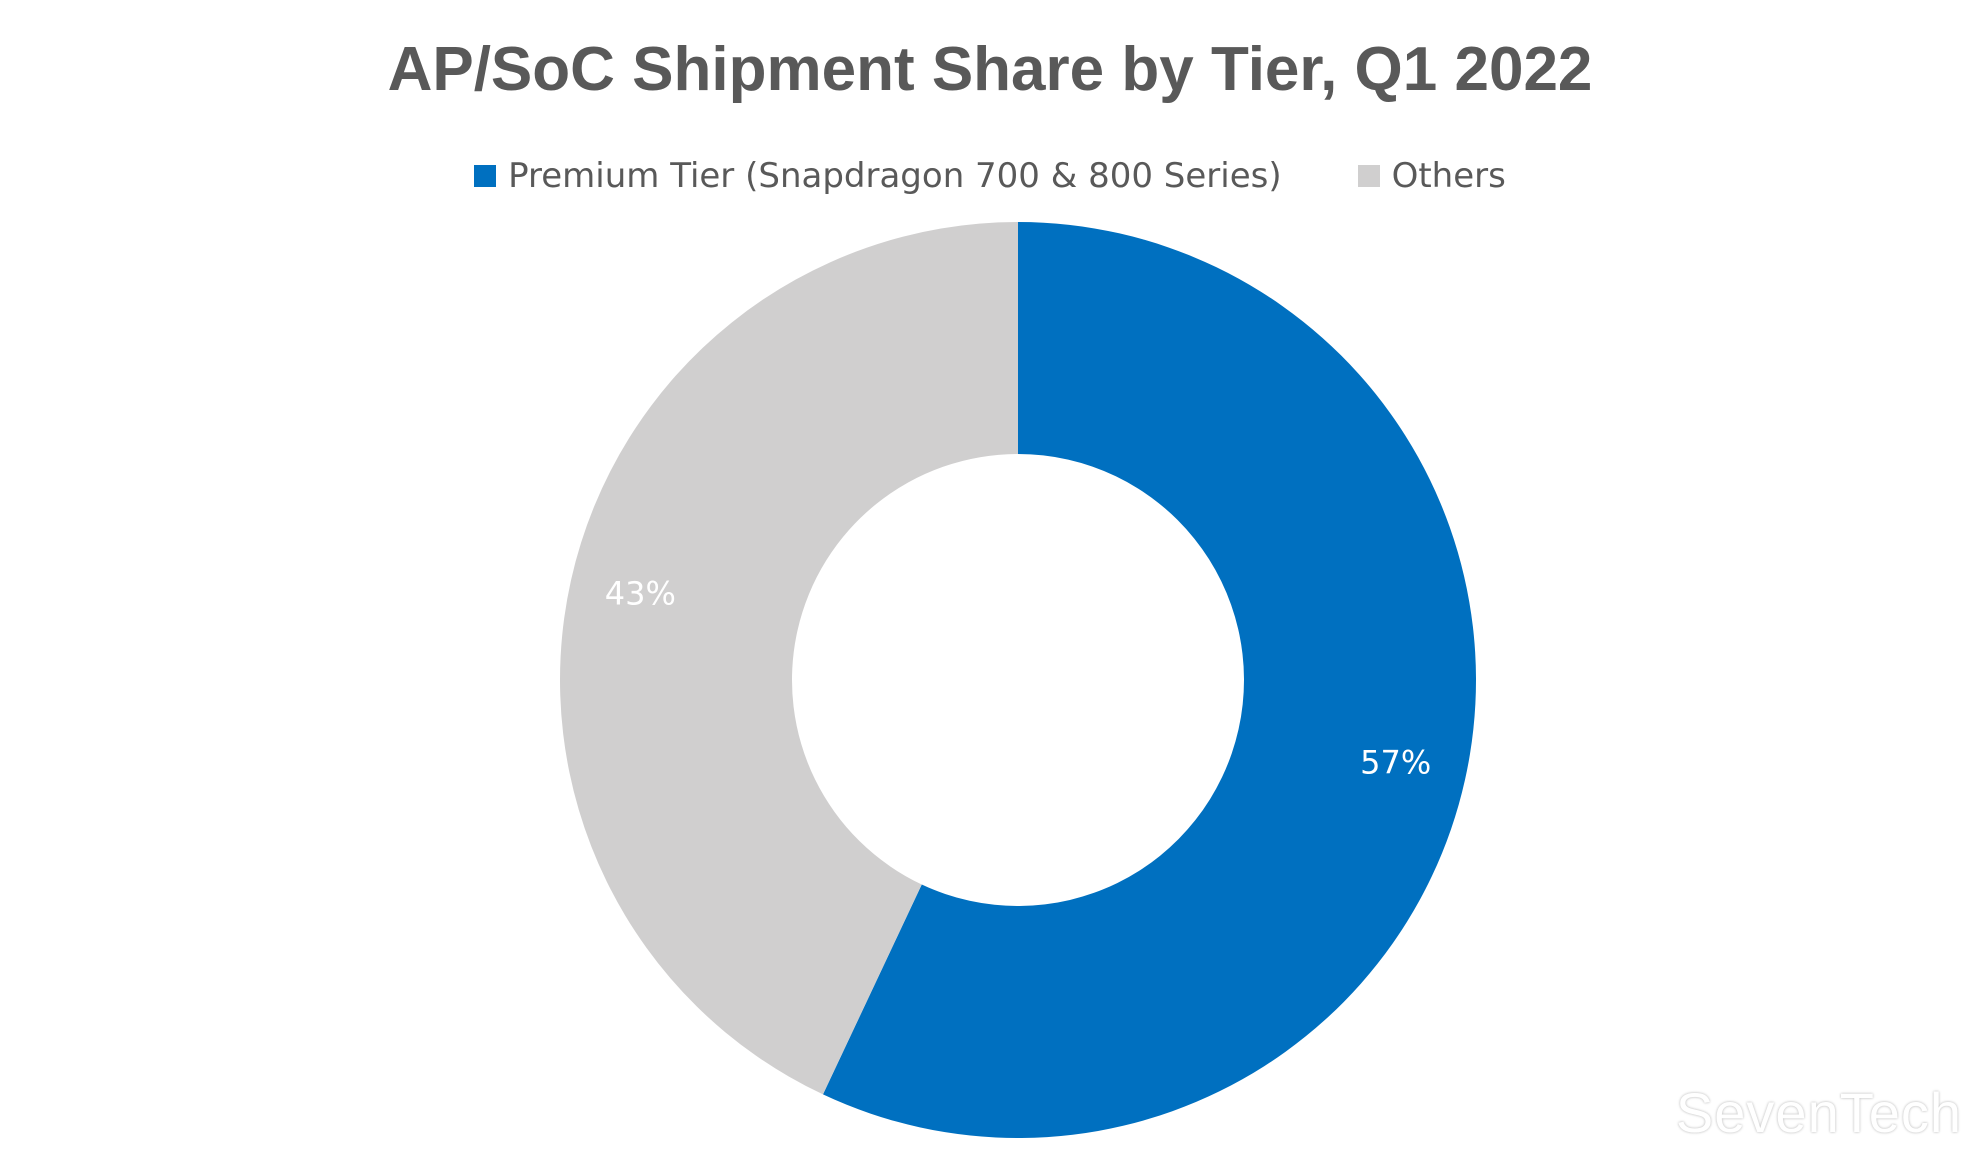  What do you see at coordinates (640, 594) in the screenshot?
I see `slice-label-others: 43%` at bounding box center [640, 594].